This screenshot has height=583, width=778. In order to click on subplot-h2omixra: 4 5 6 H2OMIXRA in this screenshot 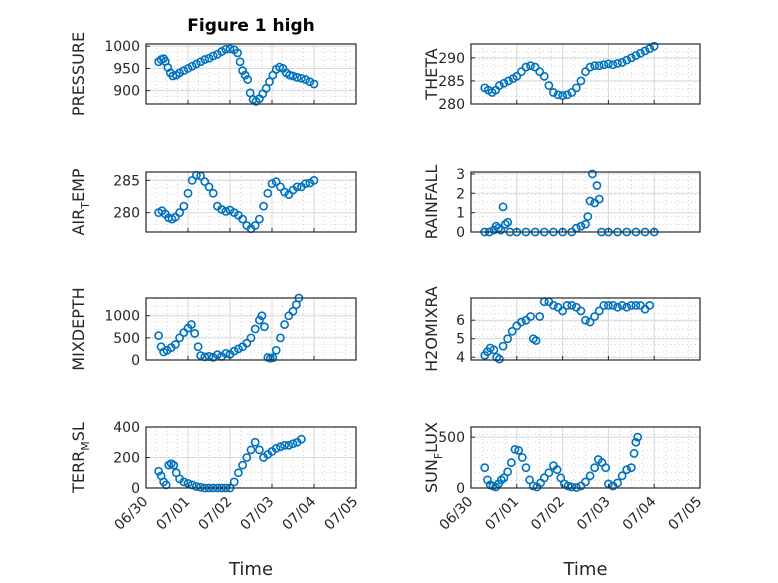, I will do `click(561, 329)`.